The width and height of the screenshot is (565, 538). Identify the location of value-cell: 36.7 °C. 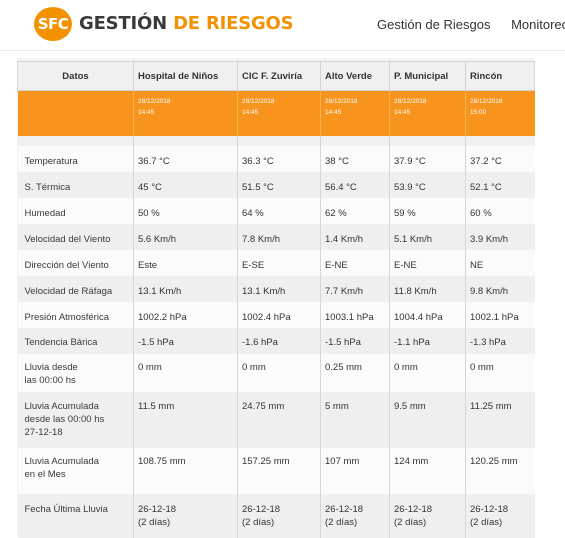
(185, 159).